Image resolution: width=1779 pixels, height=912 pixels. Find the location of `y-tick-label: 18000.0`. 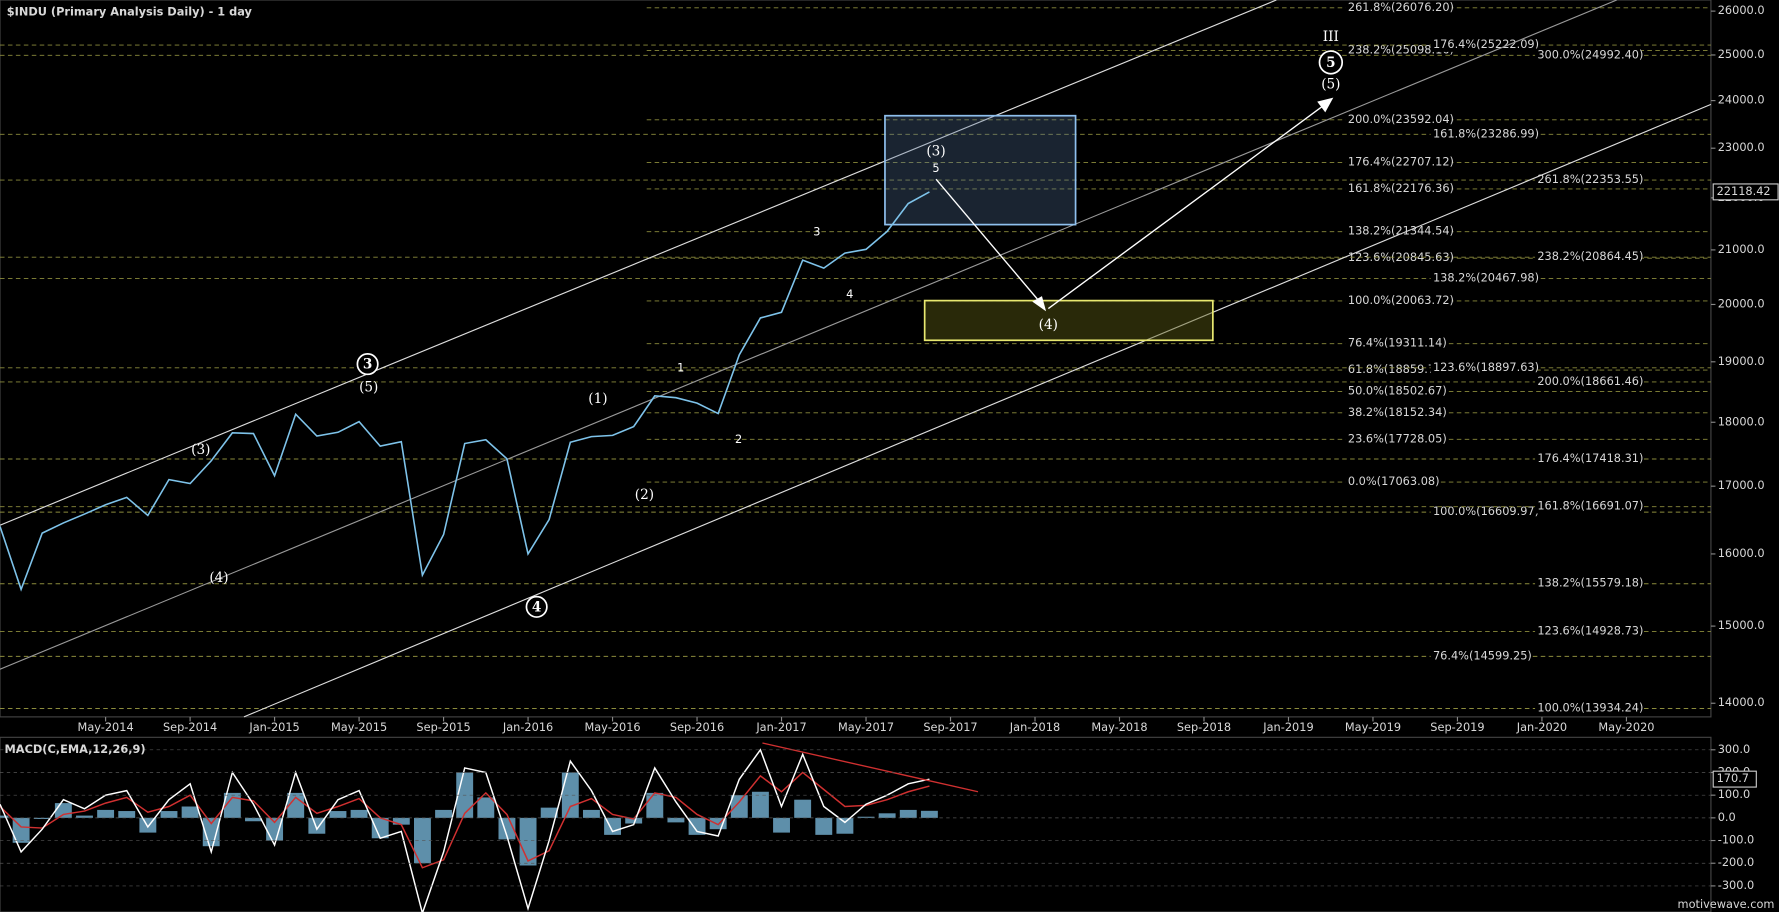

y-tick-label: 18000.0 is located at coordinates (1741, 421).